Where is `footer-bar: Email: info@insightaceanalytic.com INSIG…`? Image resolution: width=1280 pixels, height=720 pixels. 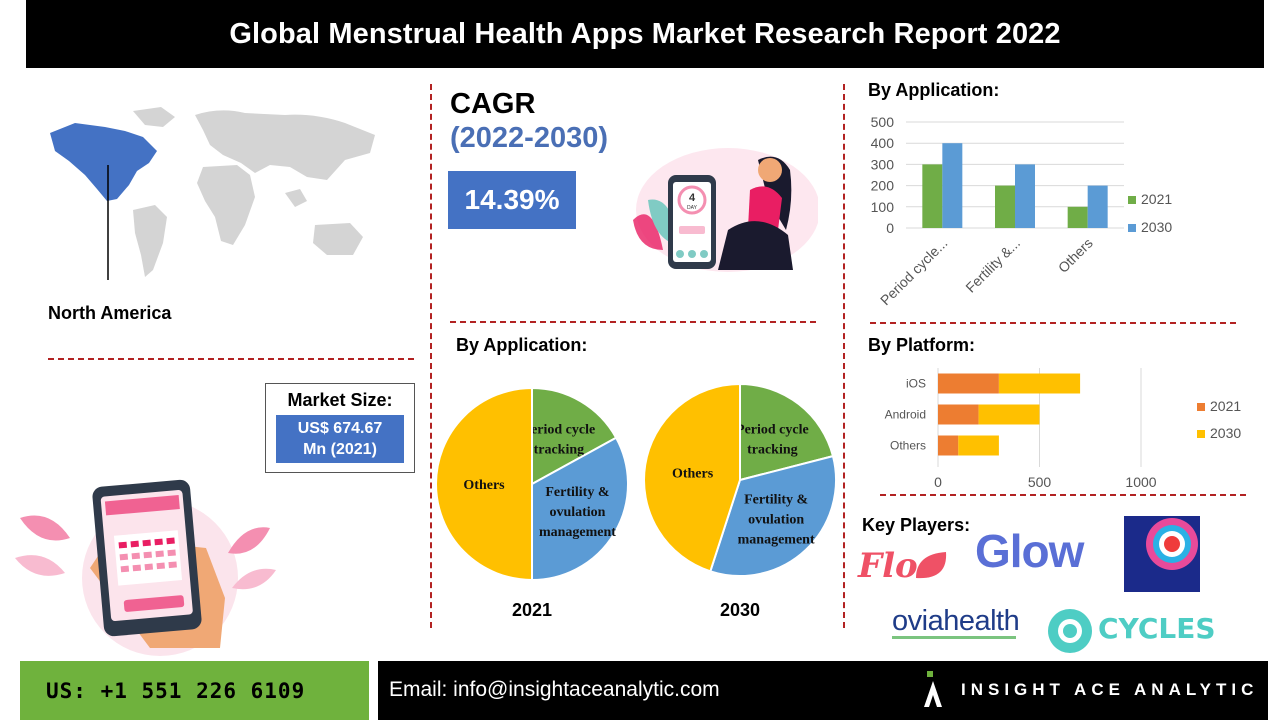
footer-bar: Email: info@insightaceanalytic.com INSIG… is located at coordinates (823, 690).